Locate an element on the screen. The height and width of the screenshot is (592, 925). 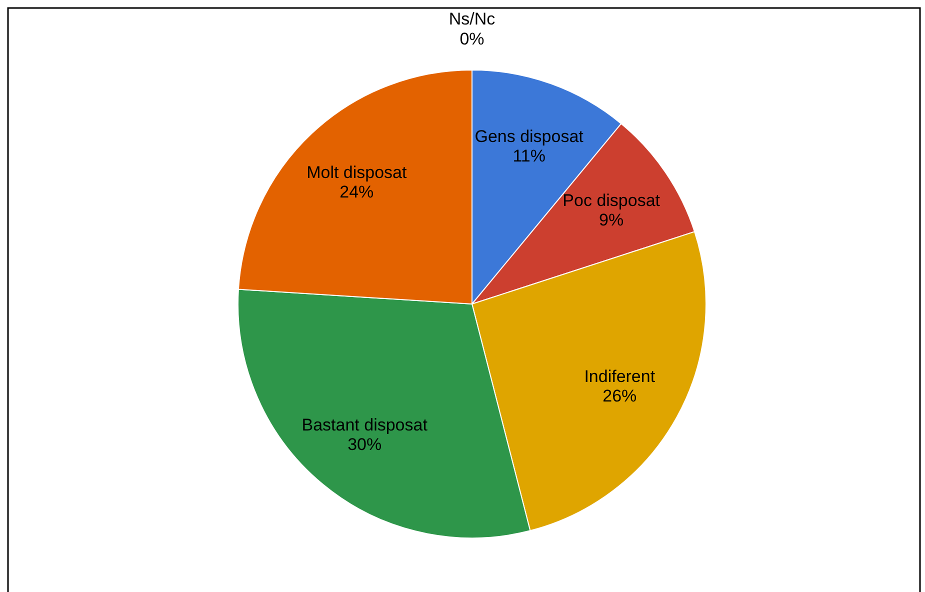
data-label: 9% is located at coordinates (611, 220).